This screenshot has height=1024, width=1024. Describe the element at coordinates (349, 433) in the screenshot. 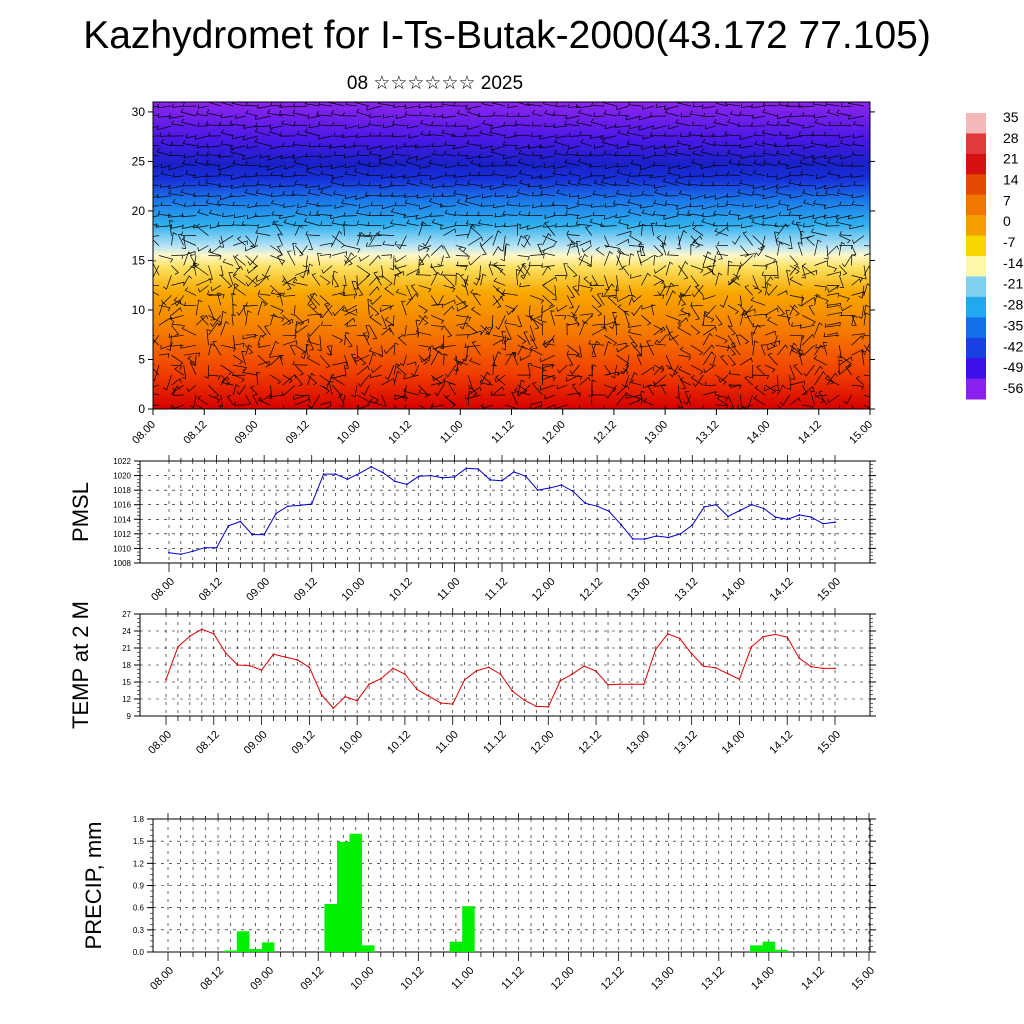

I see `cross-section-xtick-label: 10.00` at that location.